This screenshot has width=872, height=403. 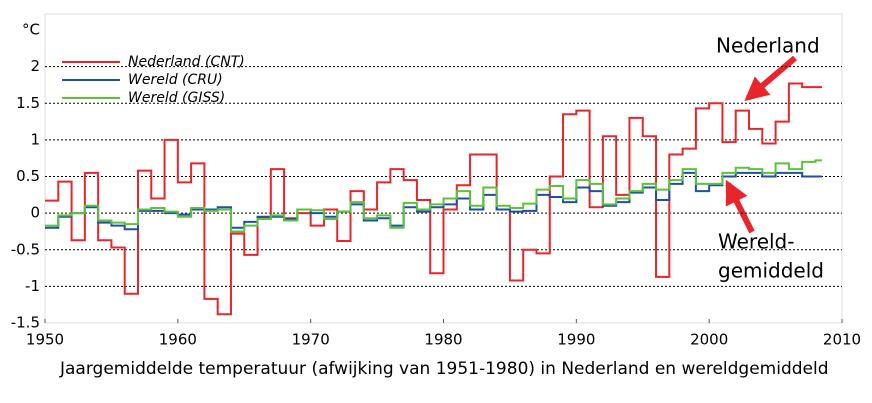 I want to click on x-tick-label: 2010, so click(x=842, y=340).